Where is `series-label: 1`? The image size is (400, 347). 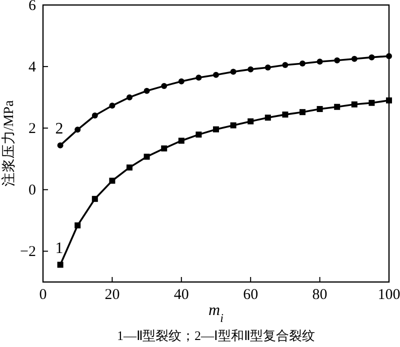 series-label: 1 is located at coordinates (59, 248).